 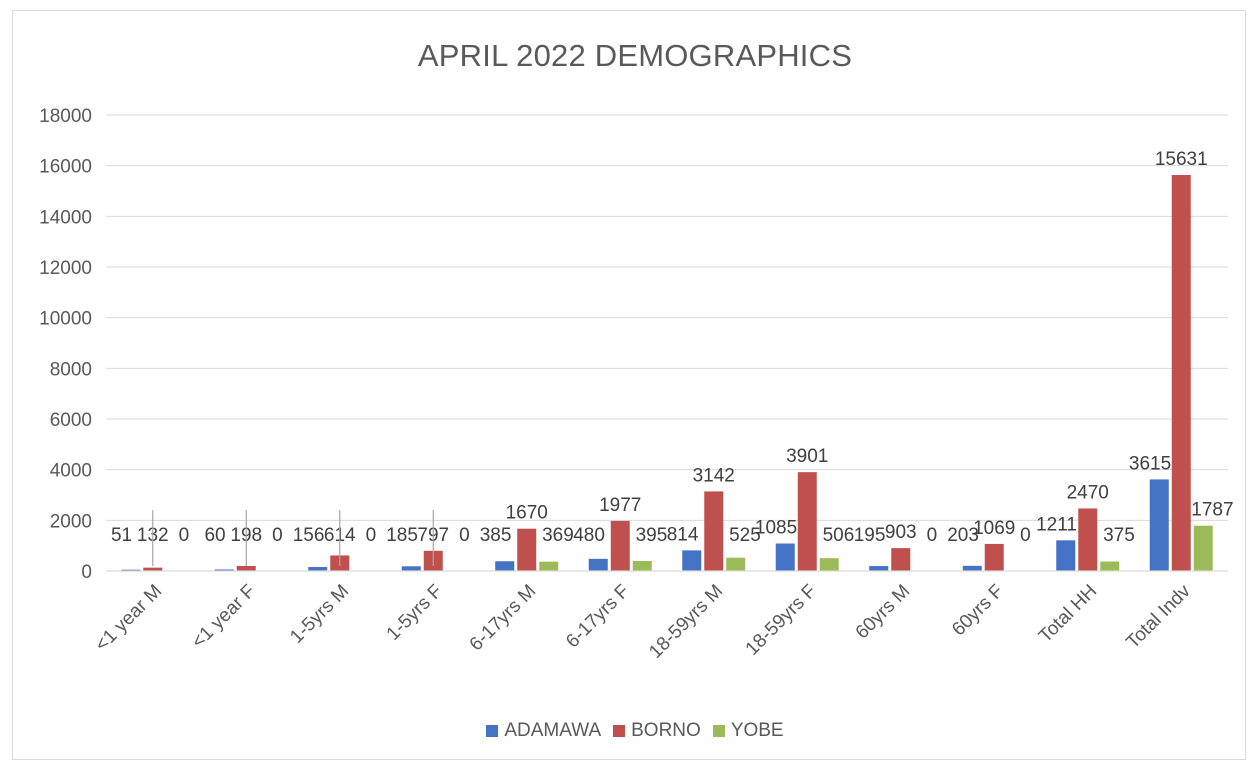 I want to click on y-tick-label: 16000, so click(x=65, y=167).